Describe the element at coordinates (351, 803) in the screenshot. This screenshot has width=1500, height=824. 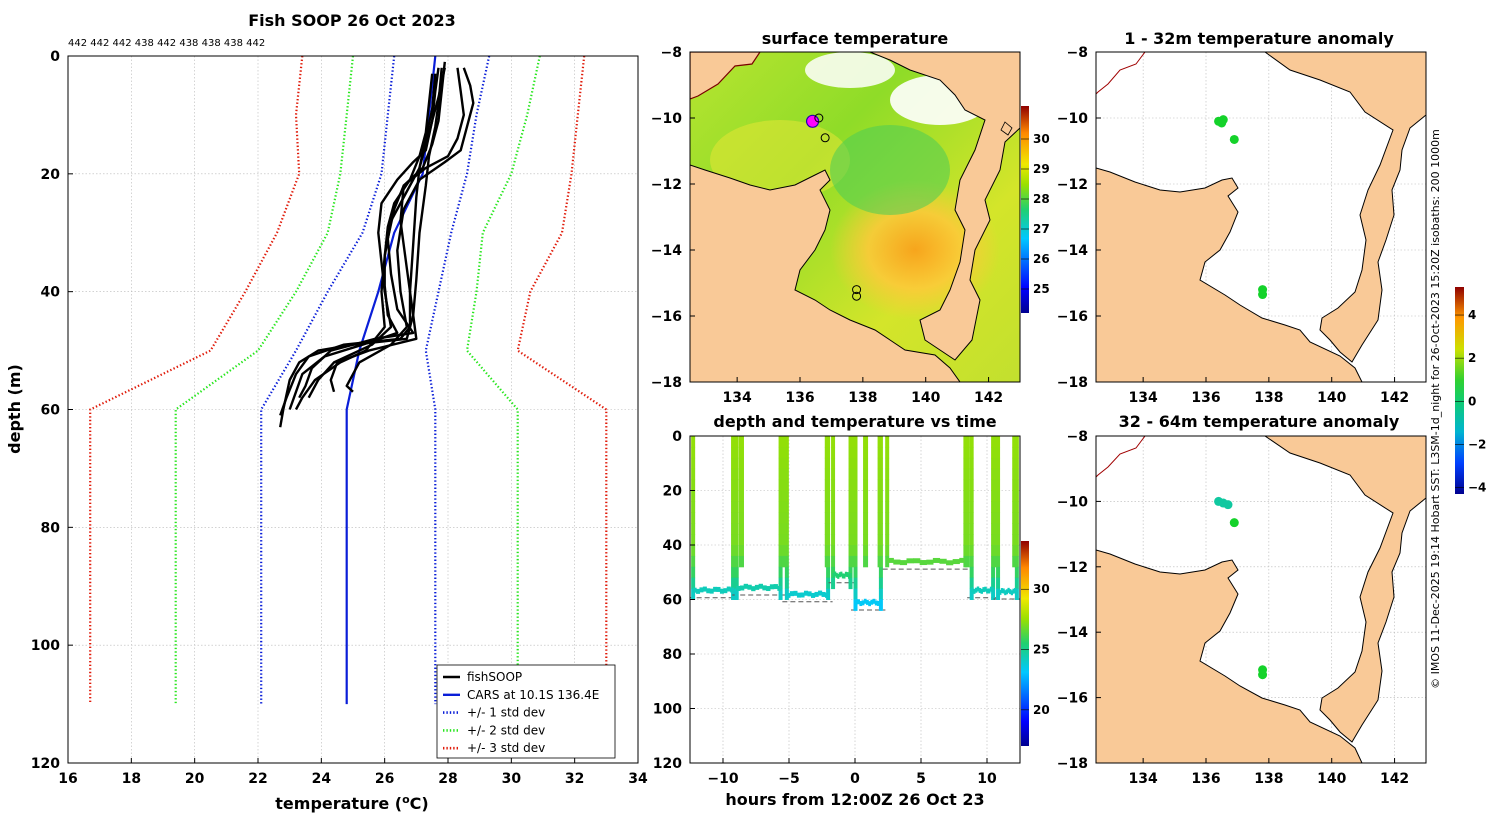
I see `profile-xlabel: temperature (oC)` at that location.